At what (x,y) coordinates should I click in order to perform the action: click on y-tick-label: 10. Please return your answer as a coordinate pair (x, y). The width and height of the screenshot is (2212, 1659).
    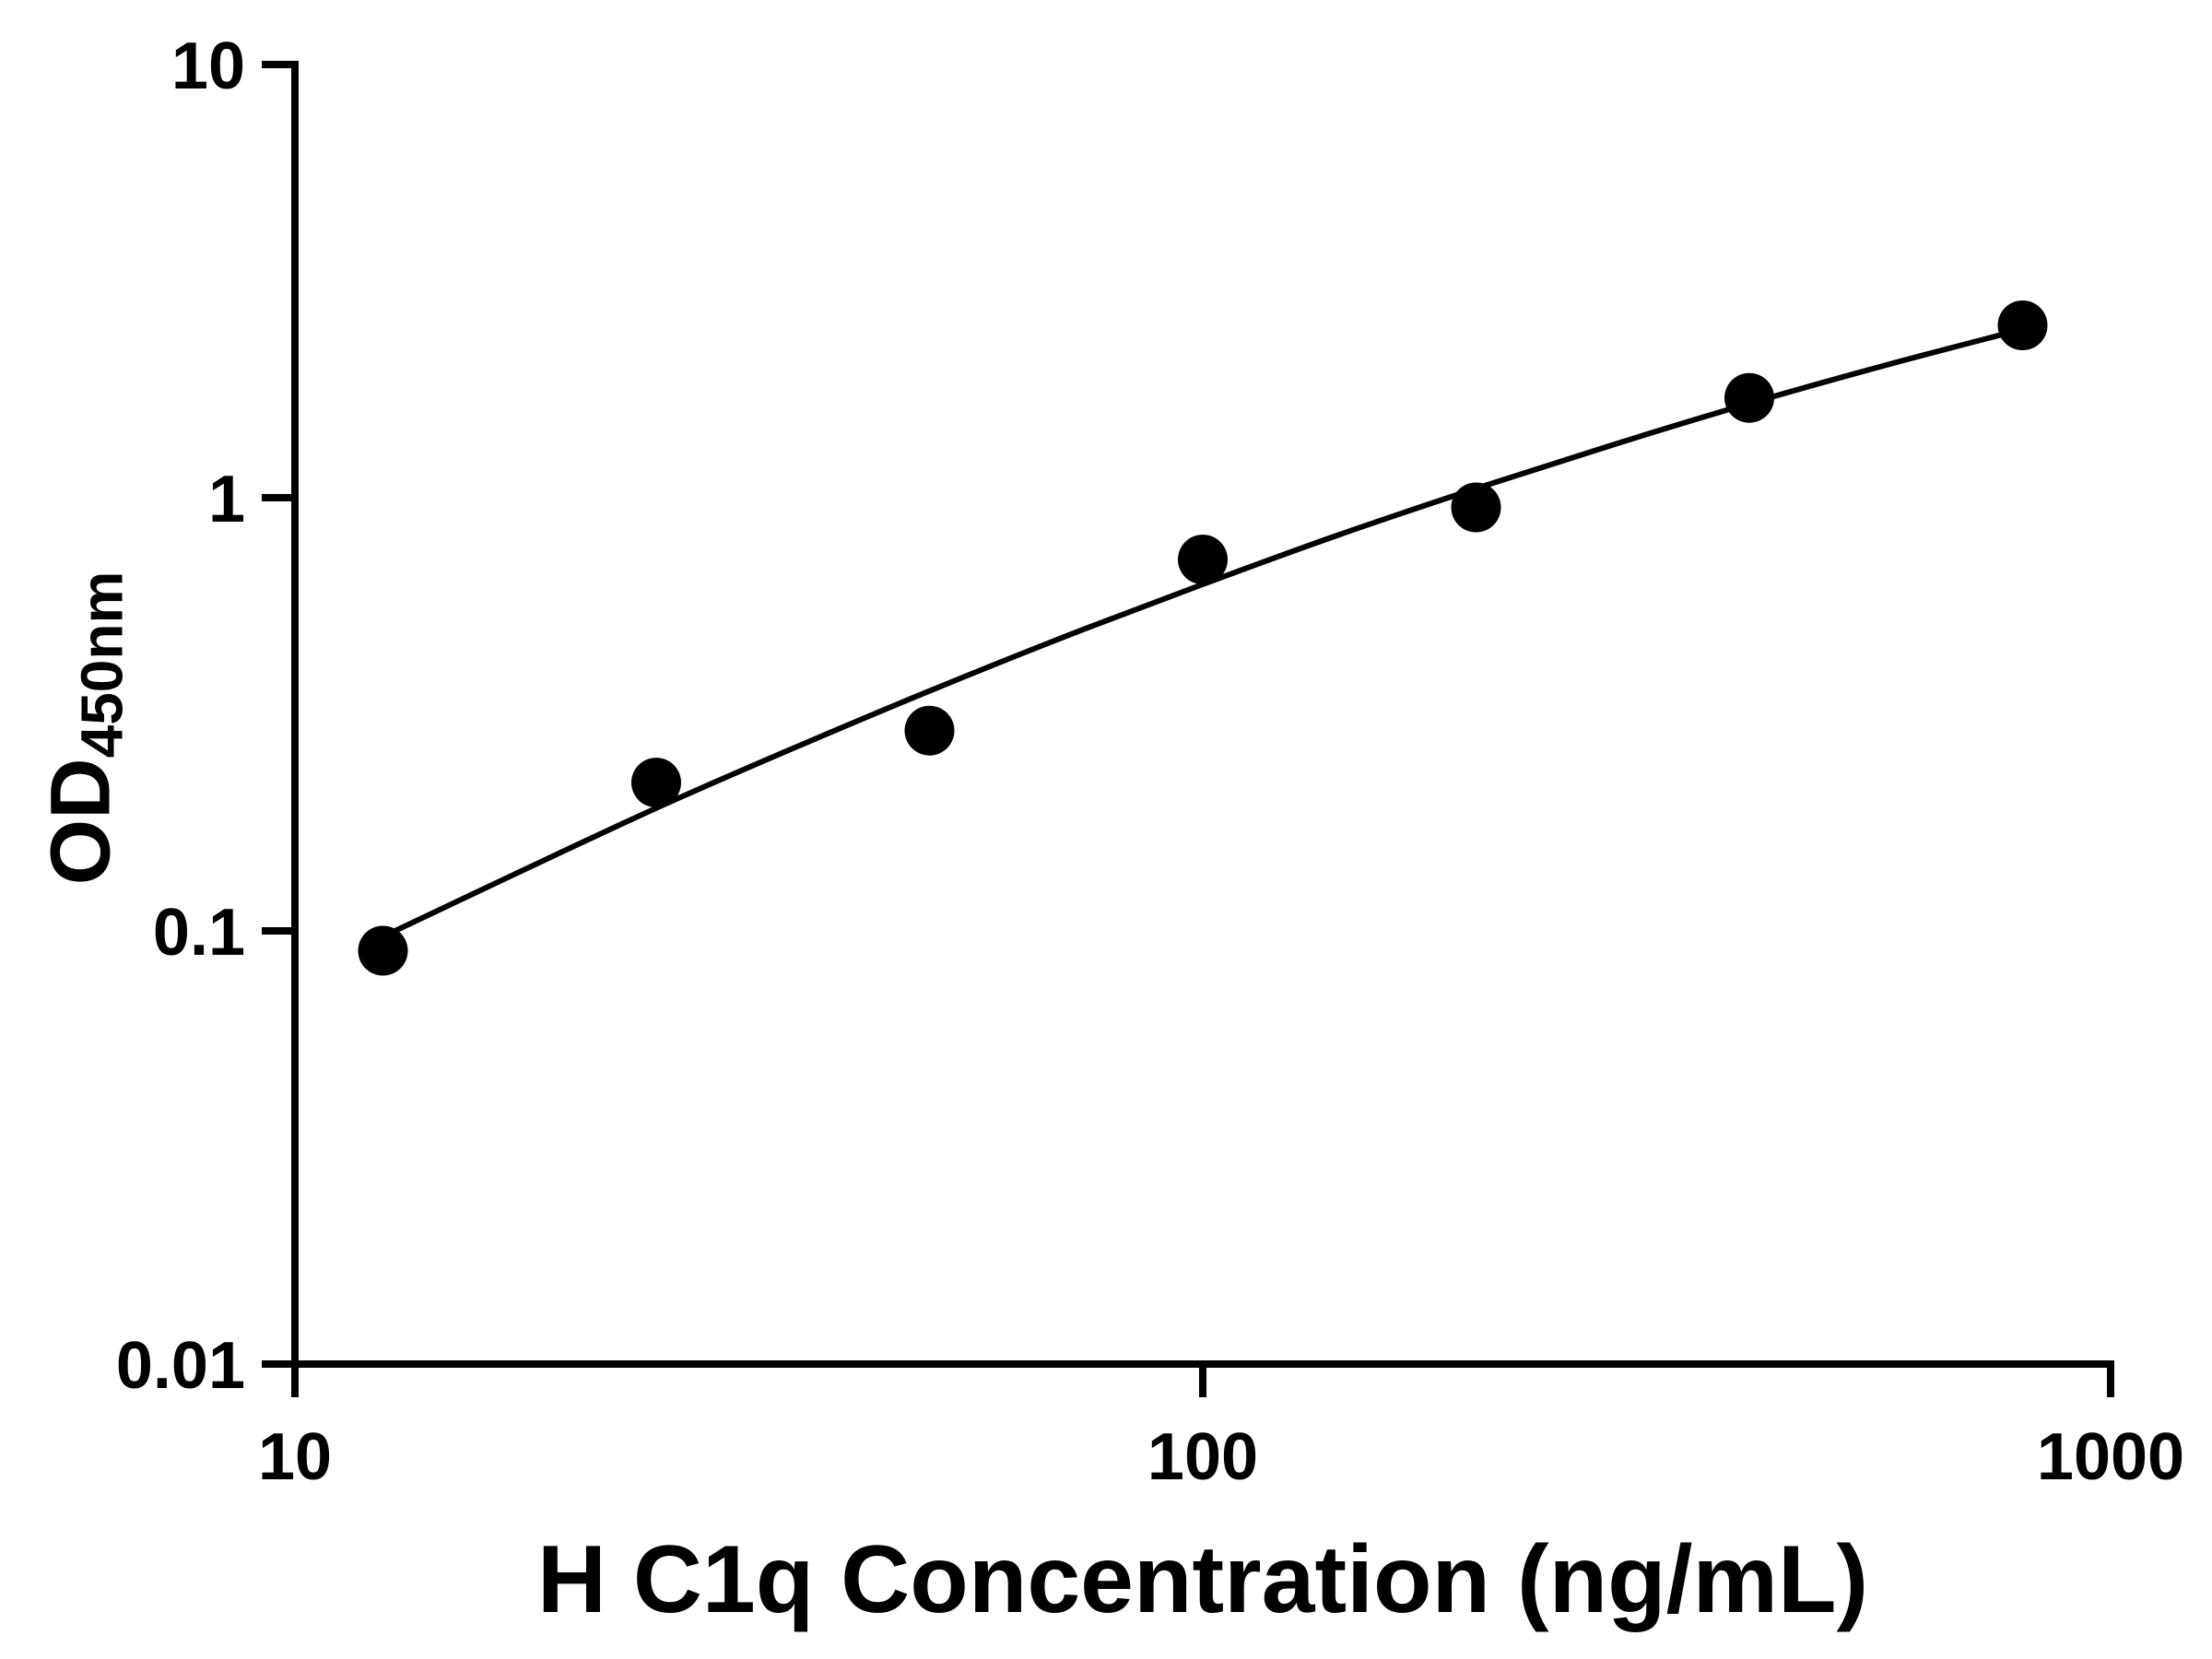
    Looking at the image, I should click on (208, 66).